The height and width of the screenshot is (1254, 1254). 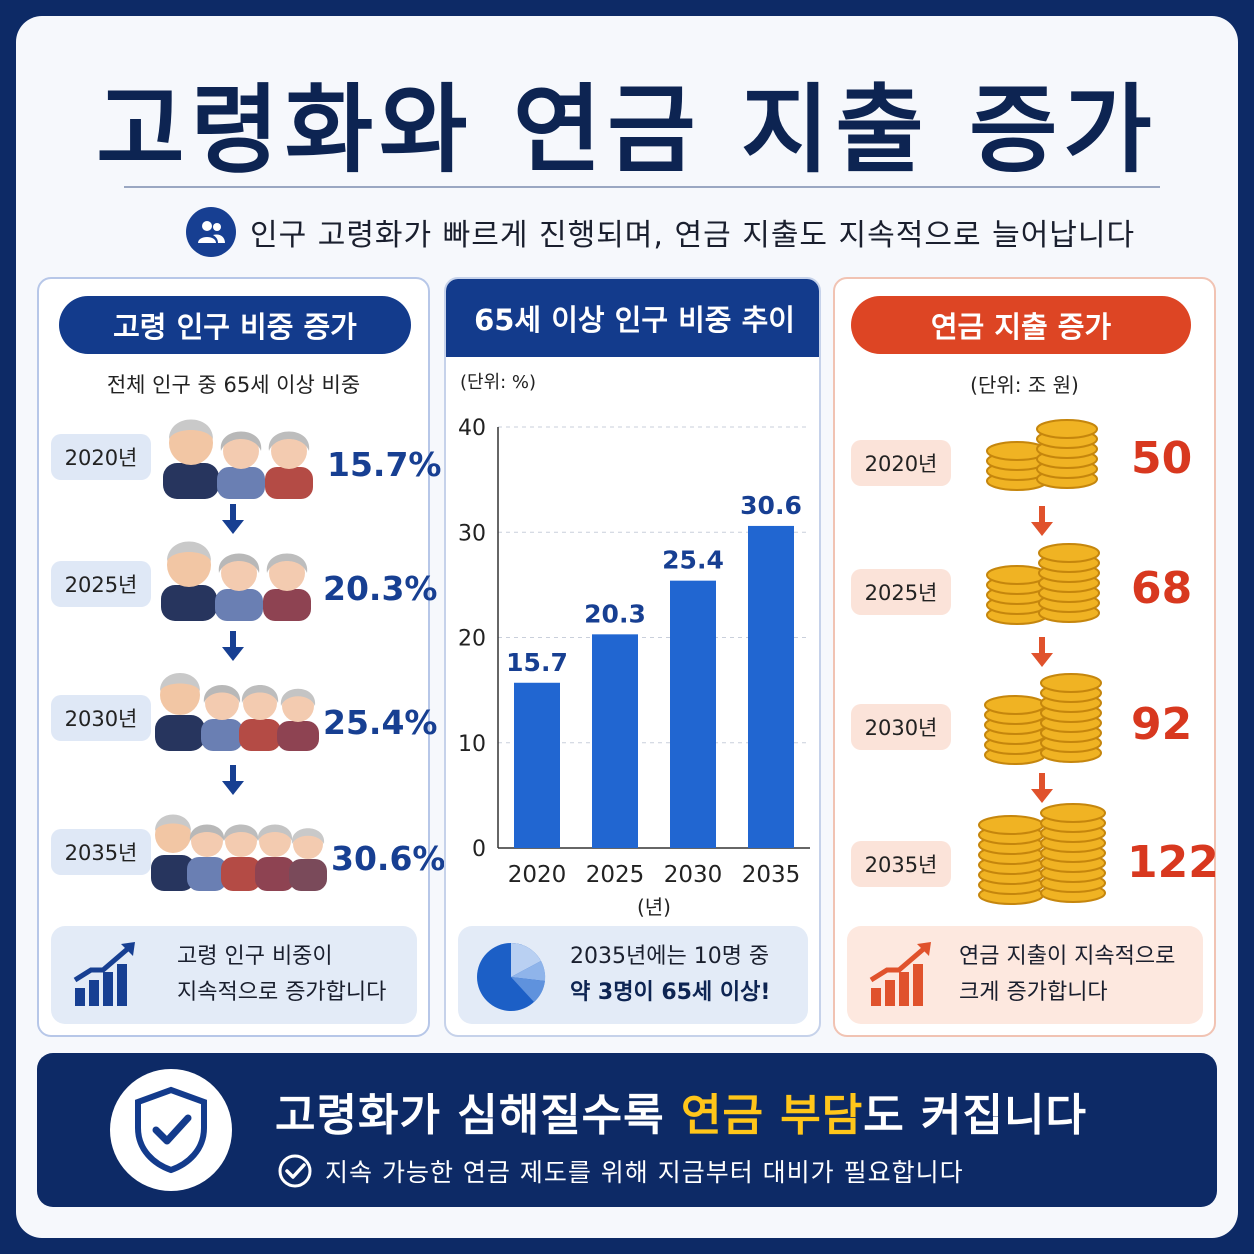 What do you see at coordinates (627, 130) in the screenshot?
I see `page-title: 고령화와 연금 지출 증가` at bounding box center [627, 130].